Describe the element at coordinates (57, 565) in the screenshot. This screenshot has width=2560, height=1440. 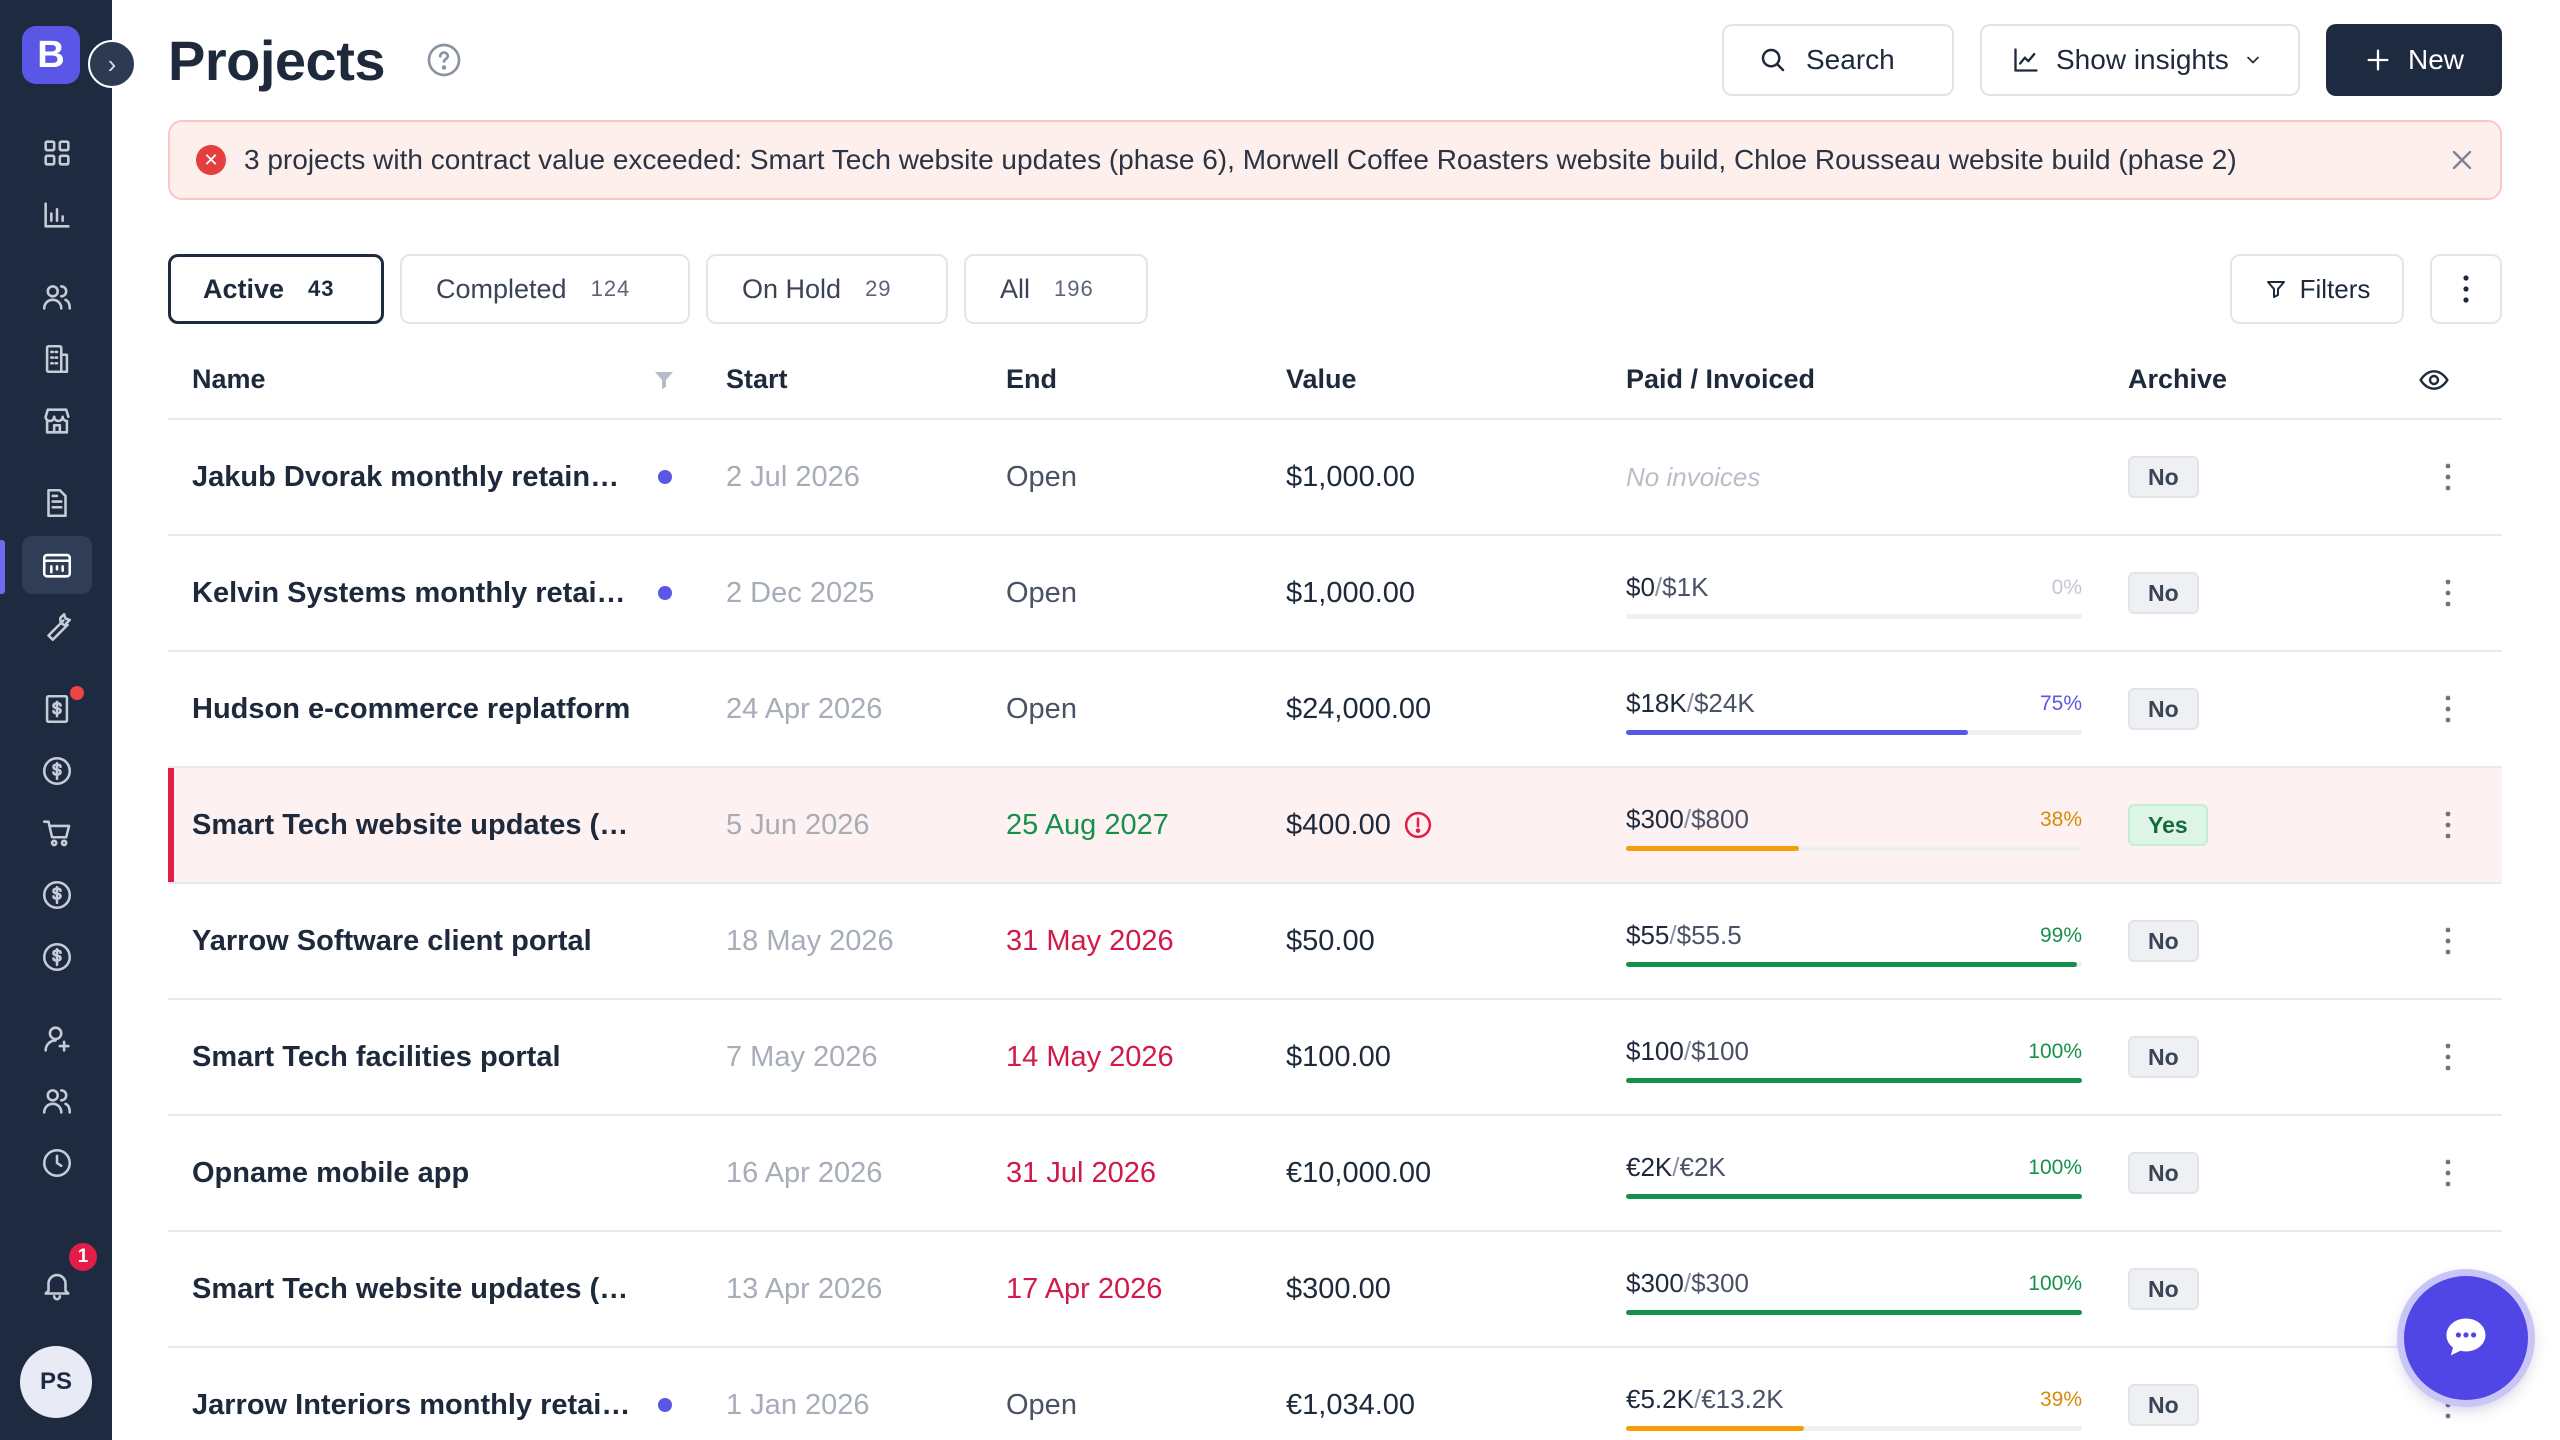
I see `nav-projects` at that location.